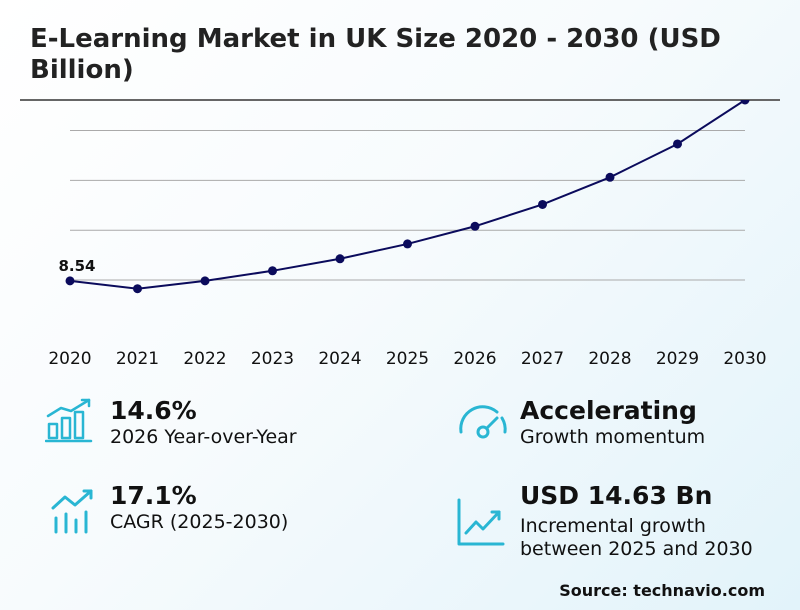 The height and width of the screenshot is (610, 800). What do you see at coordinates (203, 422) in the screenshot?
I see `metric-yoy: 14.6% 2026 Year-over-Year` at bounding box center [203, 422].